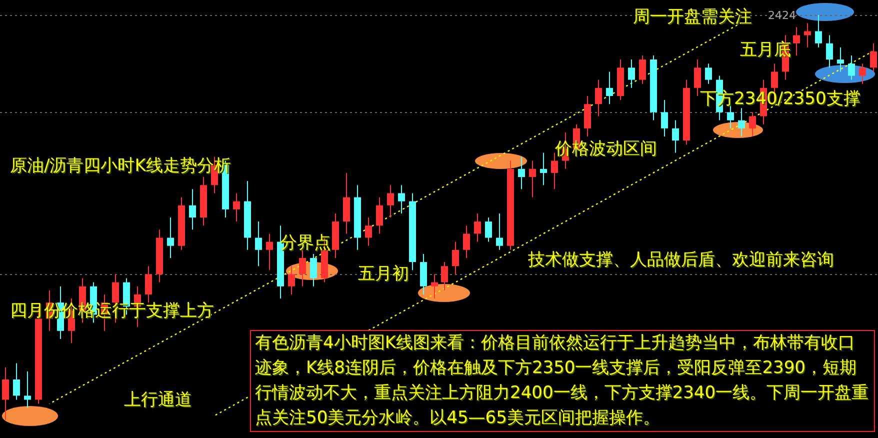 This screenshot has height=438, width=878. What do you see at coordinates (158, 400) in the screenshot?
I see `annotation: 上行通道` at bounding box center [158, 400].